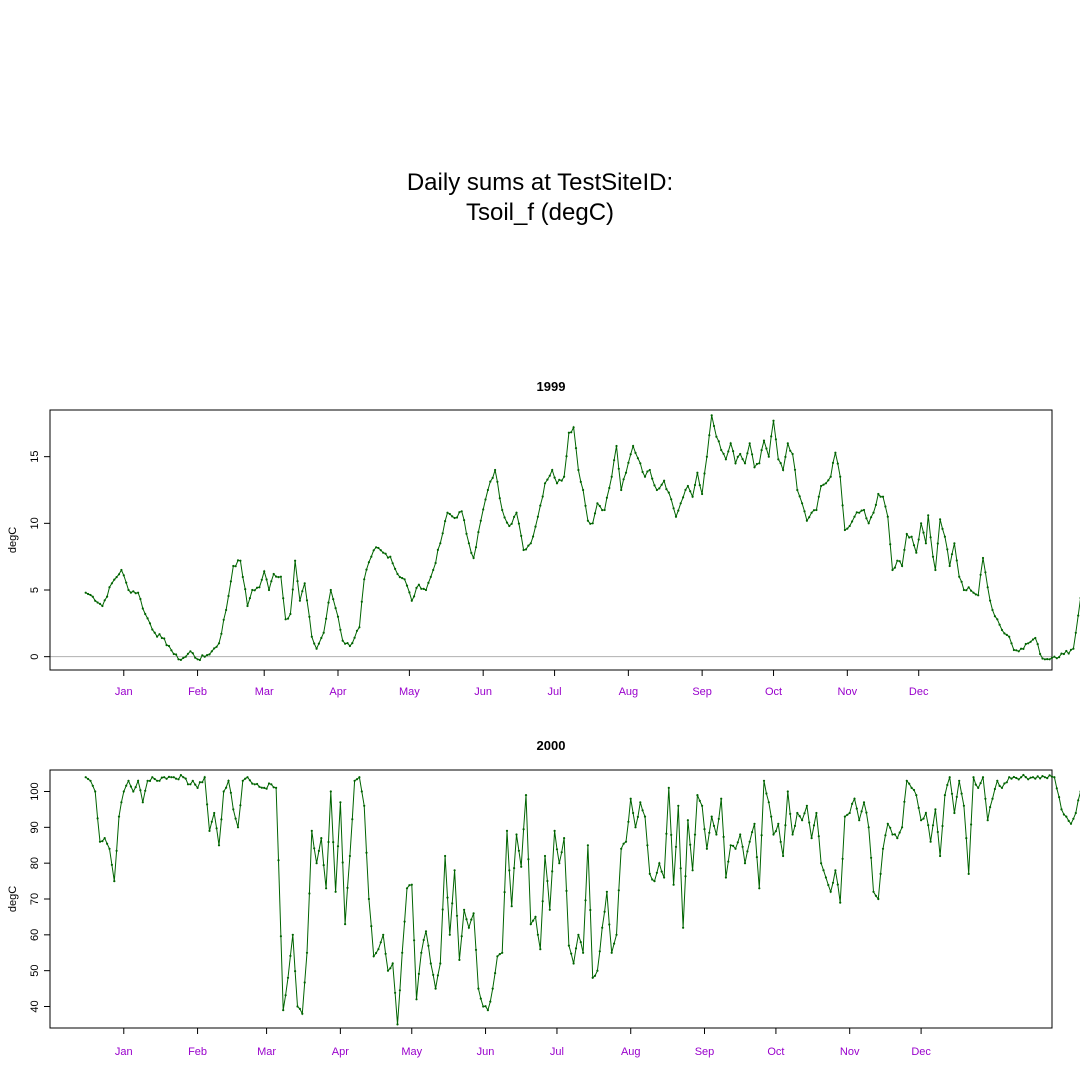  Describe the element at coordinates (486, 1052) in the screenshot. I see `x-tick-label-jun: Jun` at that location.